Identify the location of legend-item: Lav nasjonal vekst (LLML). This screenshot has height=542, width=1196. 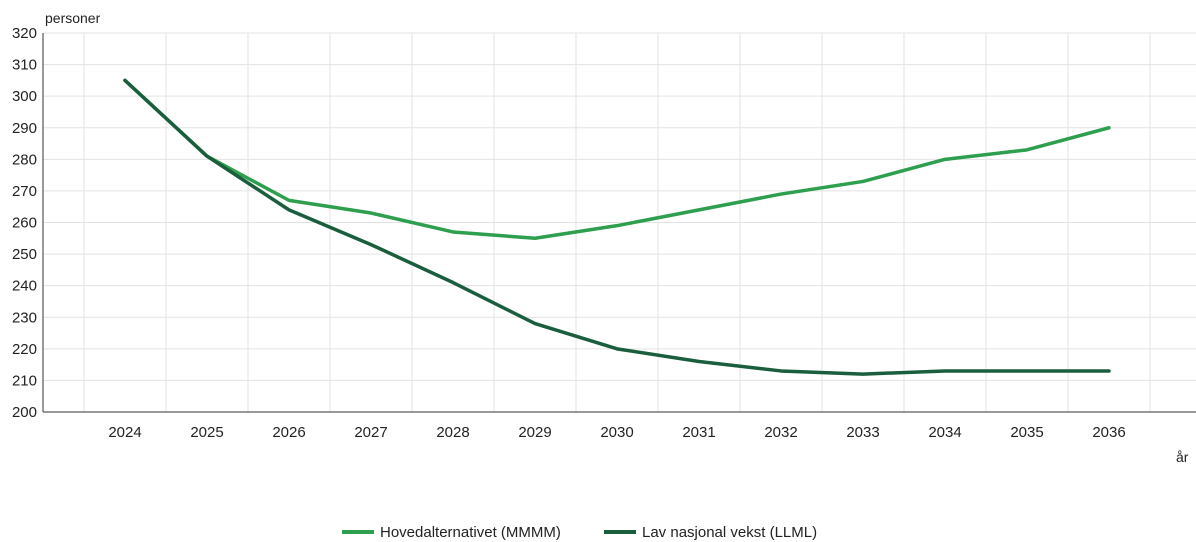
(710, 532).